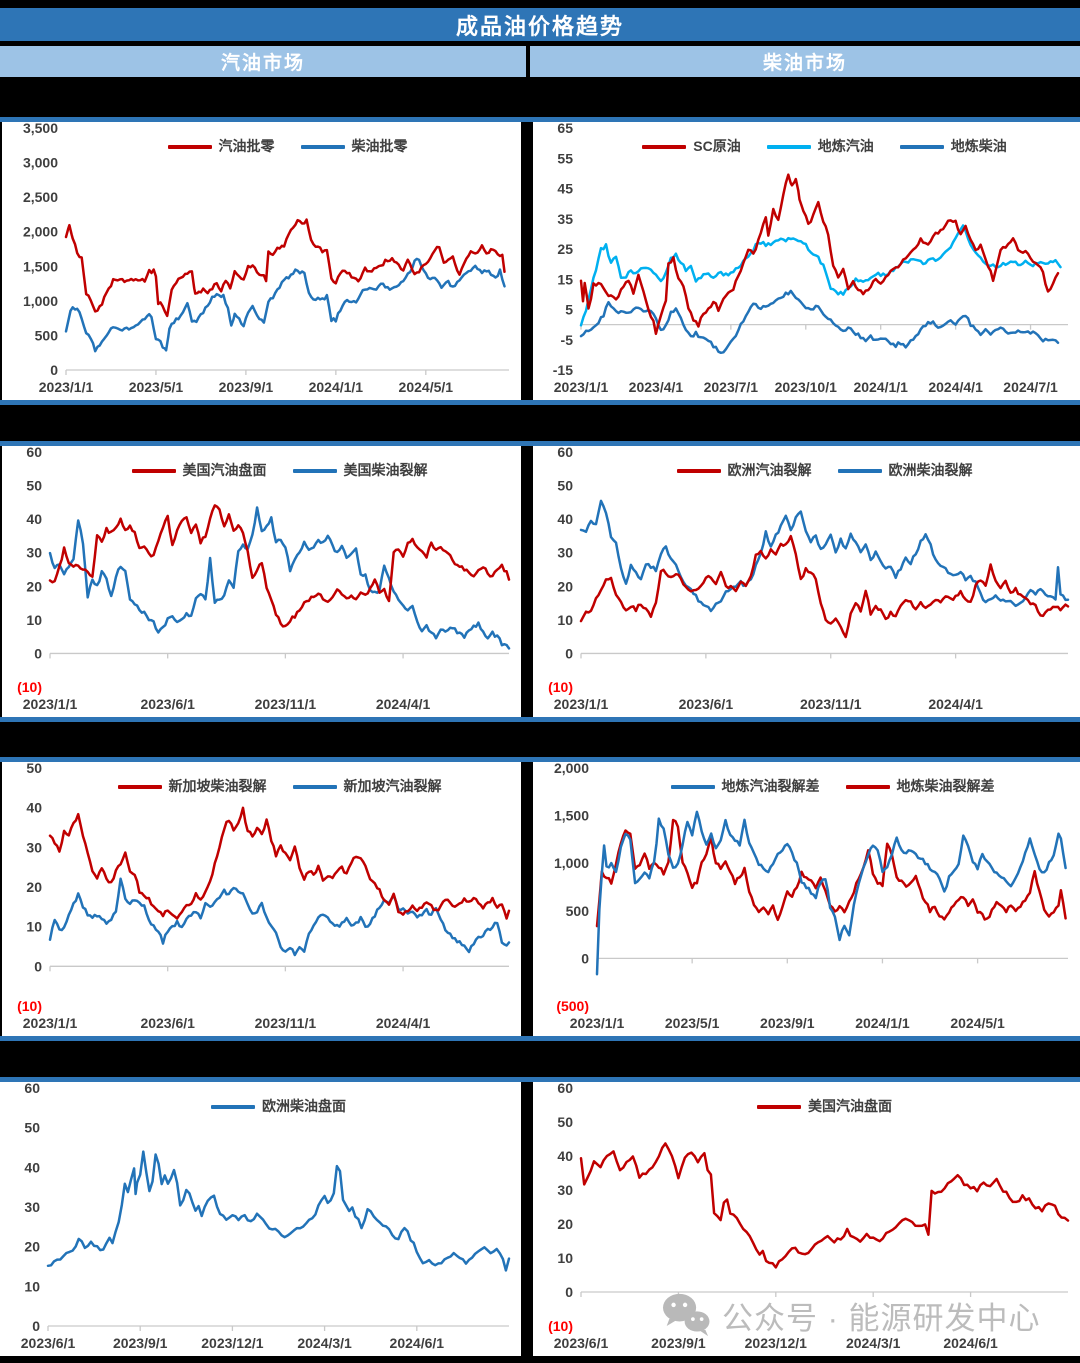 This screenshot has width=1080, height=1363. I want to click on y-tick-label: 35, so click(565, 219).